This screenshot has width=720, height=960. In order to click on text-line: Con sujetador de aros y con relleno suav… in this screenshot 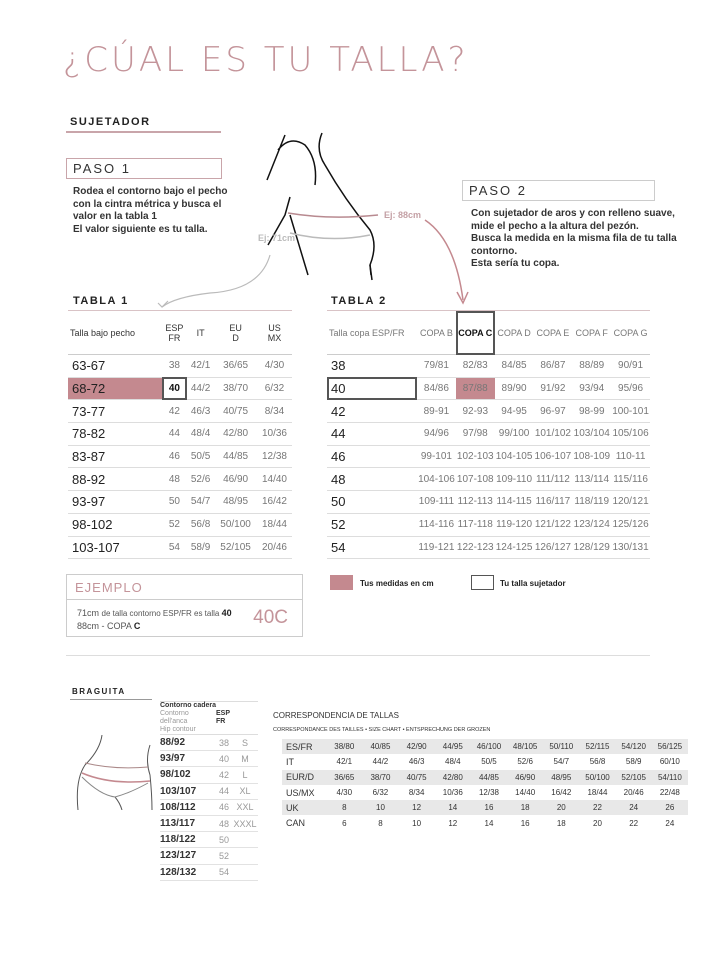, I will do `click(573, 213)`.